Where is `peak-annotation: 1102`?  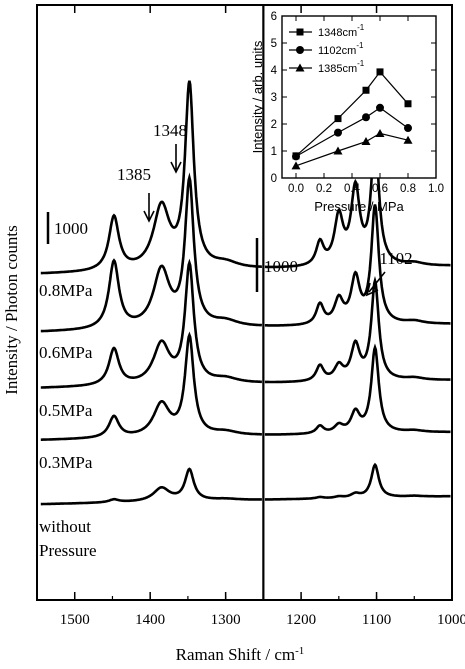
peak-annotation: 1102 is located at coordinates (395, 258).